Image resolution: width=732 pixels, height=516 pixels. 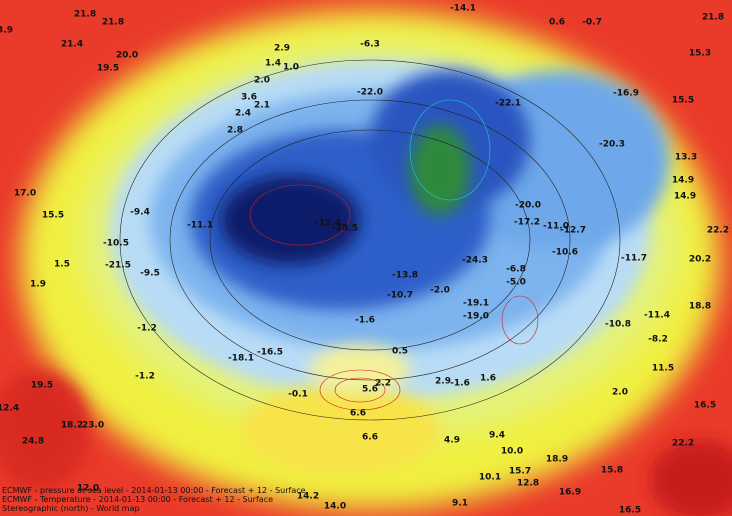 What do you see at coordinates (400, 352) in the screenshot?
I see `temperature-label: 0.5` at bounding box center [400, 352].